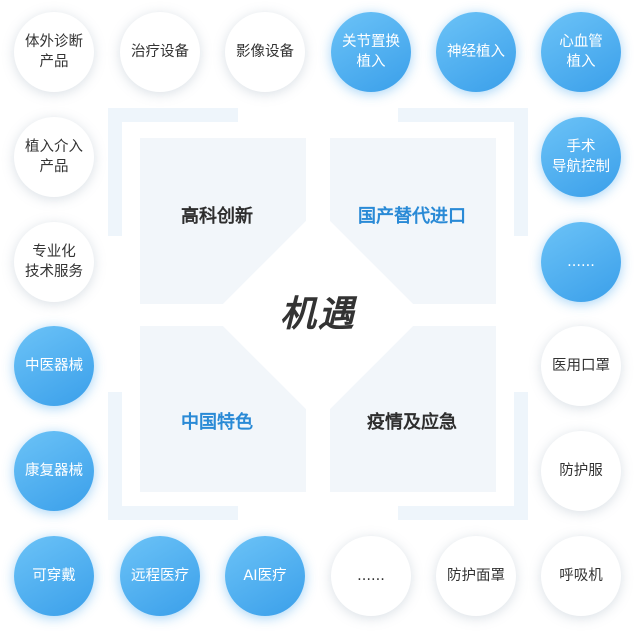  What do you see at coordinates (412, 216) in the screenshot?
I see `quadrant-label-import-substitution: 国产替代进口` at bounding box center [412, 216].